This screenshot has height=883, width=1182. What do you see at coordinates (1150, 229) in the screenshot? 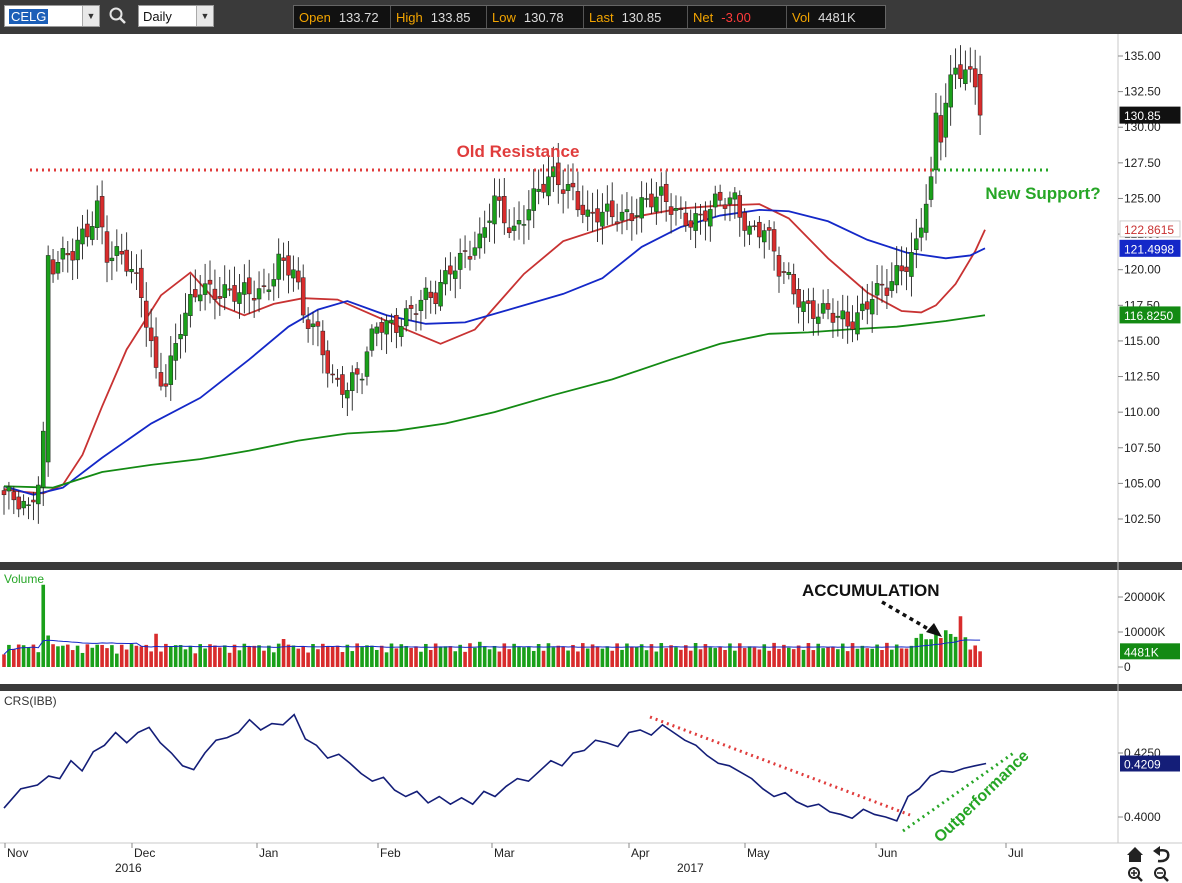
I see `value-tag` at bounding box center [1150, 229].